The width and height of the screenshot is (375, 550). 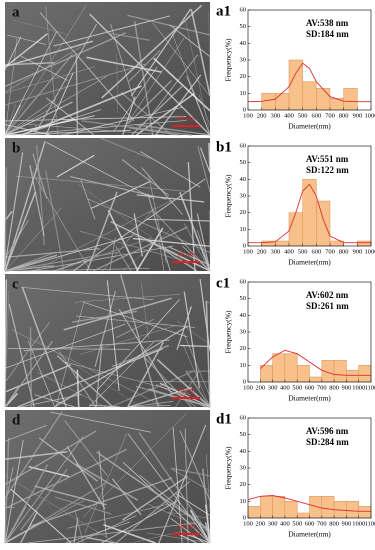 I want to click on x-tick-label: 100, so click(x=248, y=251).